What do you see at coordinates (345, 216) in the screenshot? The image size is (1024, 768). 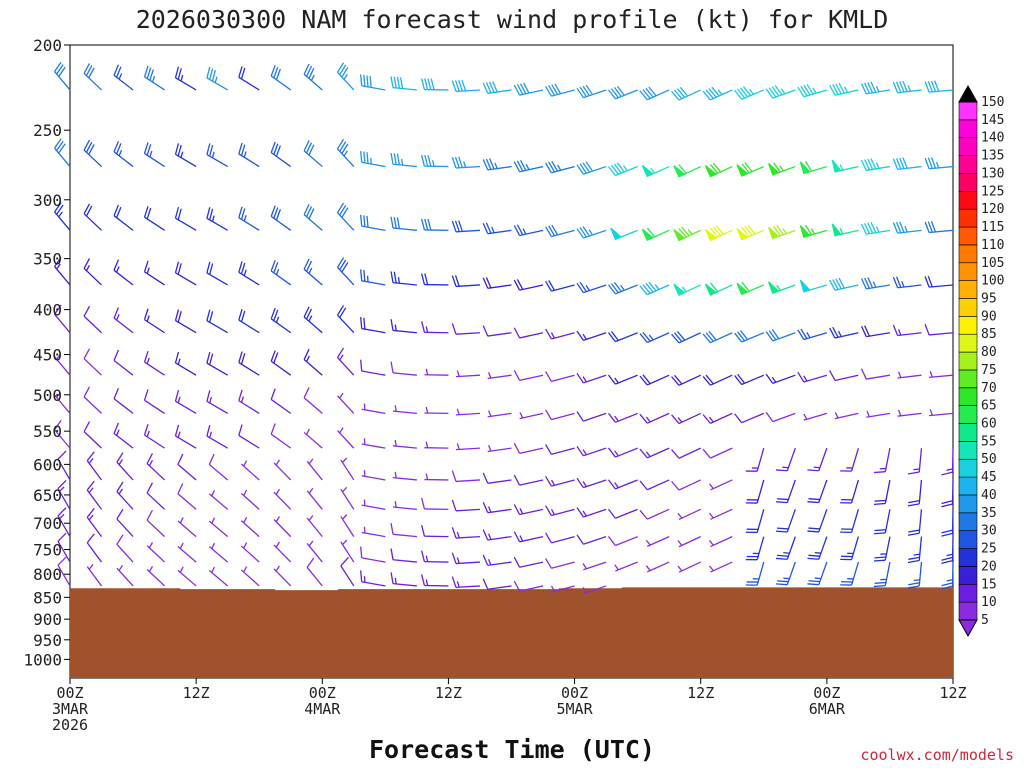 I see `wind-barb-27h-325hpa` at bounding box center [345, 216].